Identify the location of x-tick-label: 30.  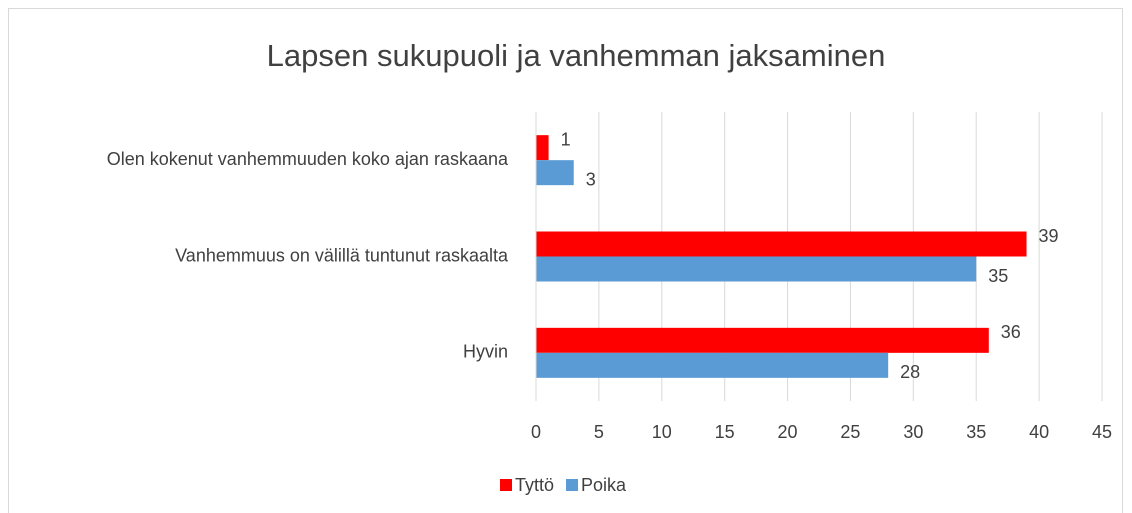
(913, 432).